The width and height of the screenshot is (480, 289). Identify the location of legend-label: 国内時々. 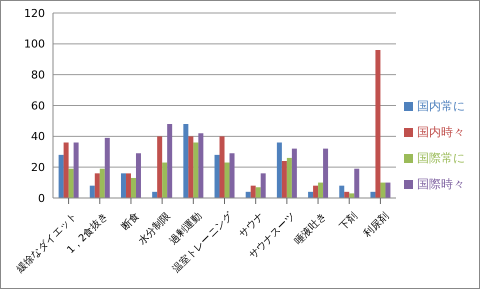
(441, 131).